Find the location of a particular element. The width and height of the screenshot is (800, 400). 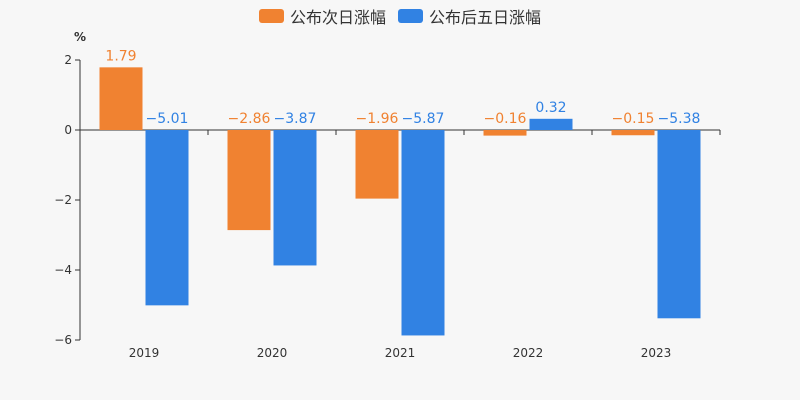

x-tick-label: 2019 is located at coordinates (144, 353).